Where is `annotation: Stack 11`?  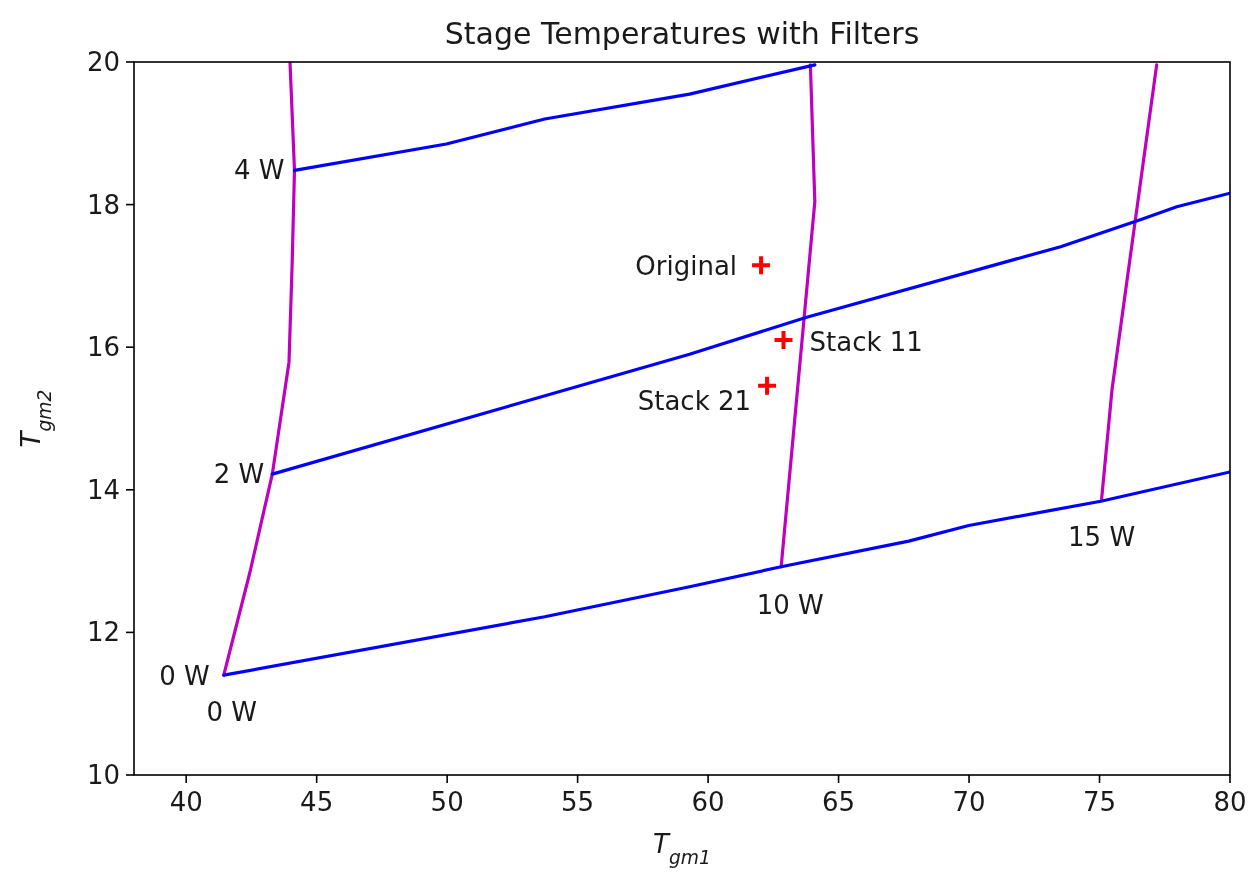
annotation: Stack 11 is located at coordinates (866, 342).